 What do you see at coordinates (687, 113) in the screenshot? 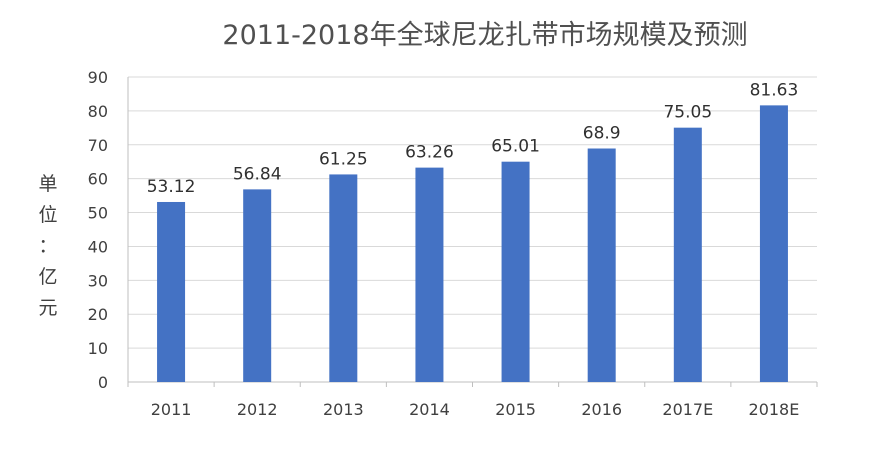
I see `data-label-2017E: 75.05` at bounding box center [687, 113].